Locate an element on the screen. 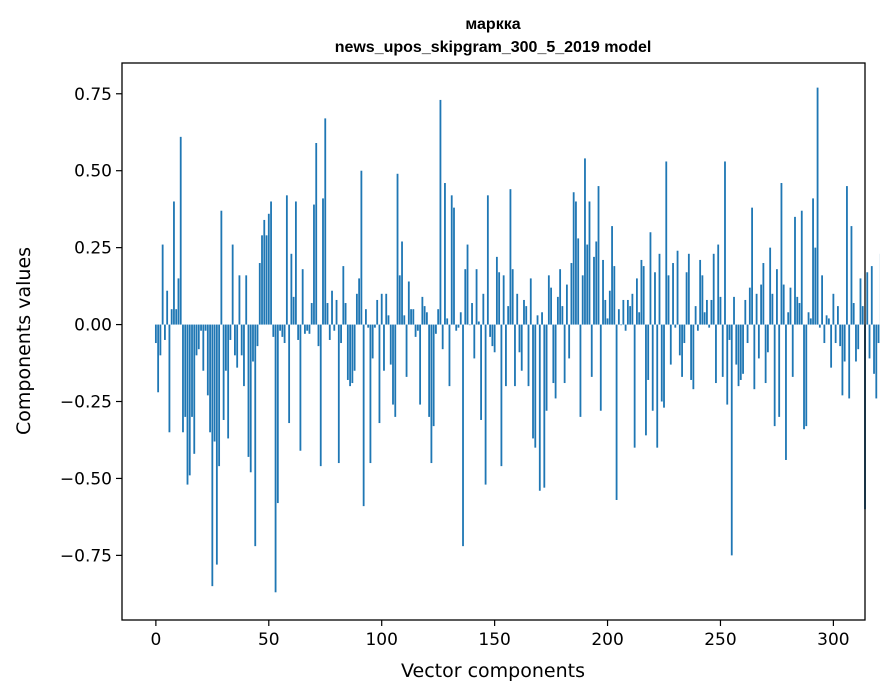 This screenshot has height=696, width=880. x-tick-label: 100 is located at coordinates (381, 640).